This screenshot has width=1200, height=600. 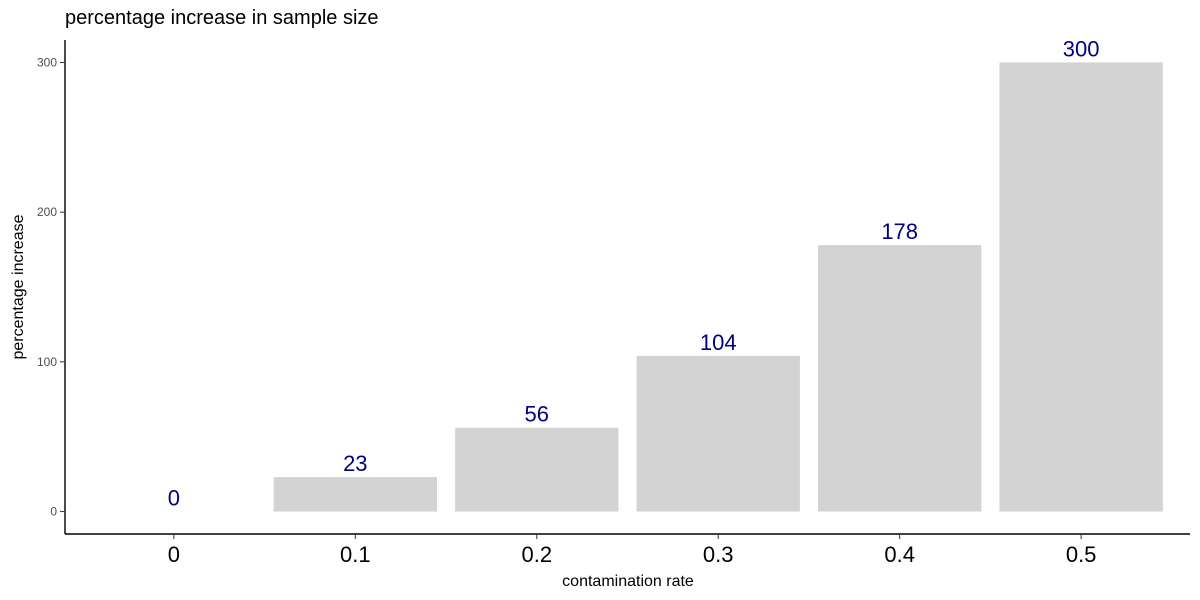 What do you see at coordinates (537, 414) in the screenshot?
I see `data-label-2: 56` at bounding box center [537, 414].